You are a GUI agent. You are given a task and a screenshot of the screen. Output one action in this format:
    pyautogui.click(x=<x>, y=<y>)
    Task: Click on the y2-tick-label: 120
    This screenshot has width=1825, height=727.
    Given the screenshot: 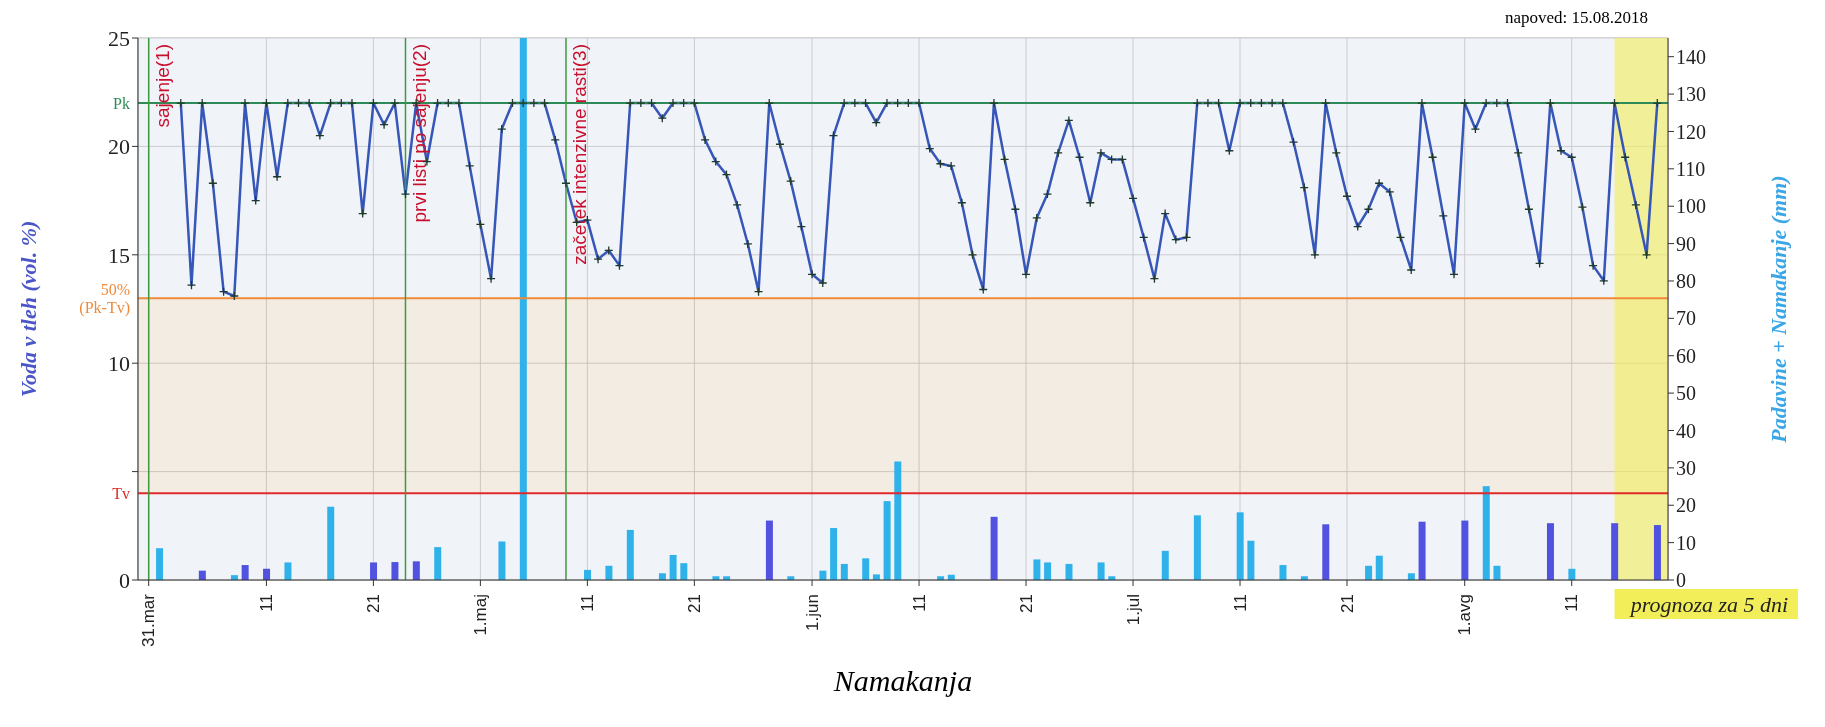 What is the action you would take?
    pyautogui.click(x=1691, y=131)
    